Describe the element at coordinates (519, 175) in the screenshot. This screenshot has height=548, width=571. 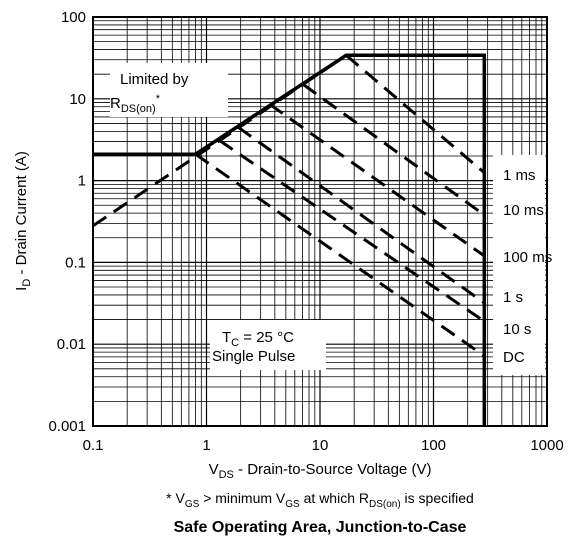
I see `series-label: 1 ms` at that location.